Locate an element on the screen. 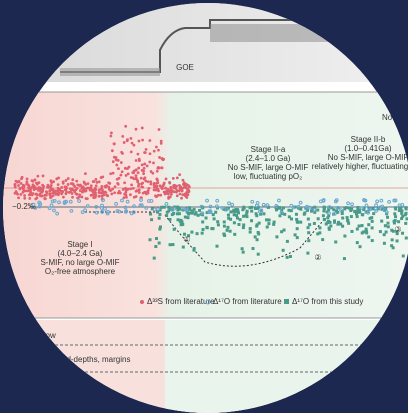 This screenshot has width=408, height=413. legend-entry: Δ¹⁷O from this study is located at coordinates (327, 301).